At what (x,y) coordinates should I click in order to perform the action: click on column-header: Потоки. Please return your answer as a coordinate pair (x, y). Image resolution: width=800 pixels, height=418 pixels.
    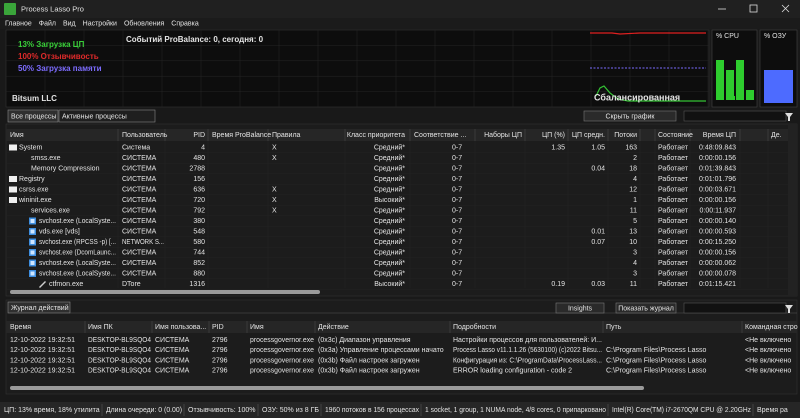
    Looking at the image, I should click on (625, 135).